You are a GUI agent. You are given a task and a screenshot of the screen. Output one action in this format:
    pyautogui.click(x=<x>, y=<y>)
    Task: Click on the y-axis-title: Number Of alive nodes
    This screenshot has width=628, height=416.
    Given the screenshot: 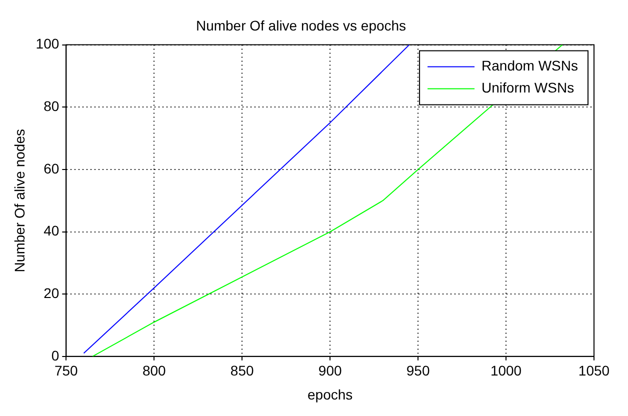 What is the action you would take?
    pyautogui.click(x=19, y=200)
    